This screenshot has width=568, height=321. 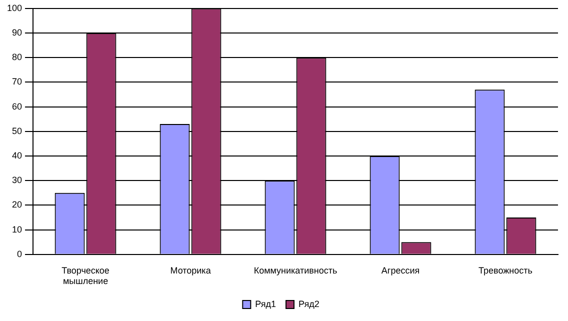 I want to click on y-tick-label: 10, so click(x=17, y=229).